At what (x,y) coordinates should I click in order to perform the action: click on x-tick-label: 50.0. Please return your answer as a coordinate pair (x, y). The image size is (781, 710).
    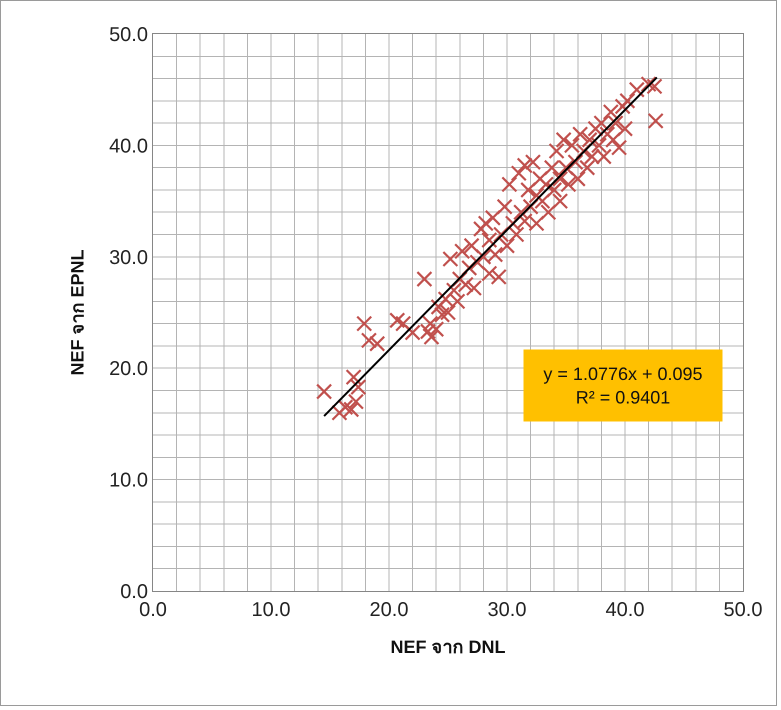
    Looking at the image, I should click on (743, 610).